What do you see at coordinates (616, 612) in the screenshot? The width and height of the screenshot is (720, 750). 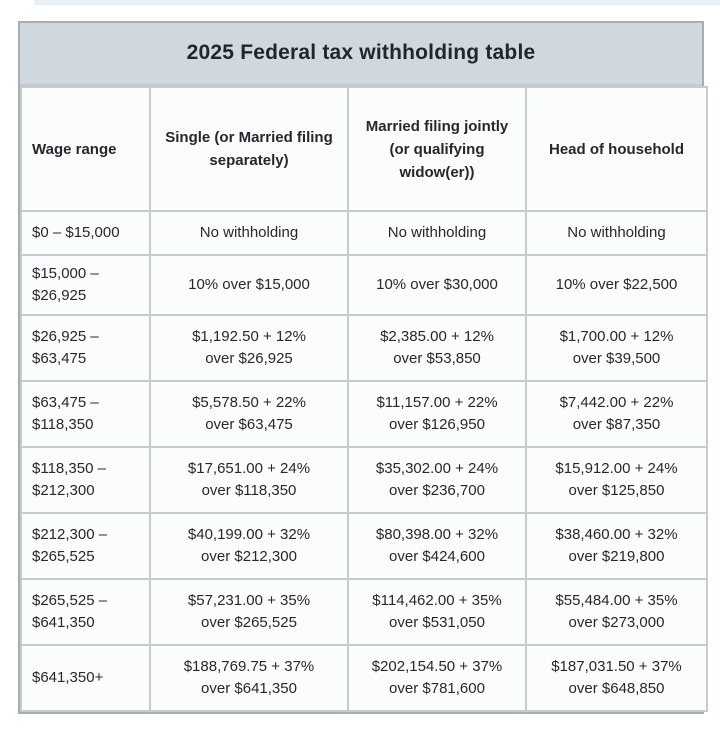 I see `cell-head-of-household: $55,484.00 + 35% over $273,000` at bounding box center [616, 612].